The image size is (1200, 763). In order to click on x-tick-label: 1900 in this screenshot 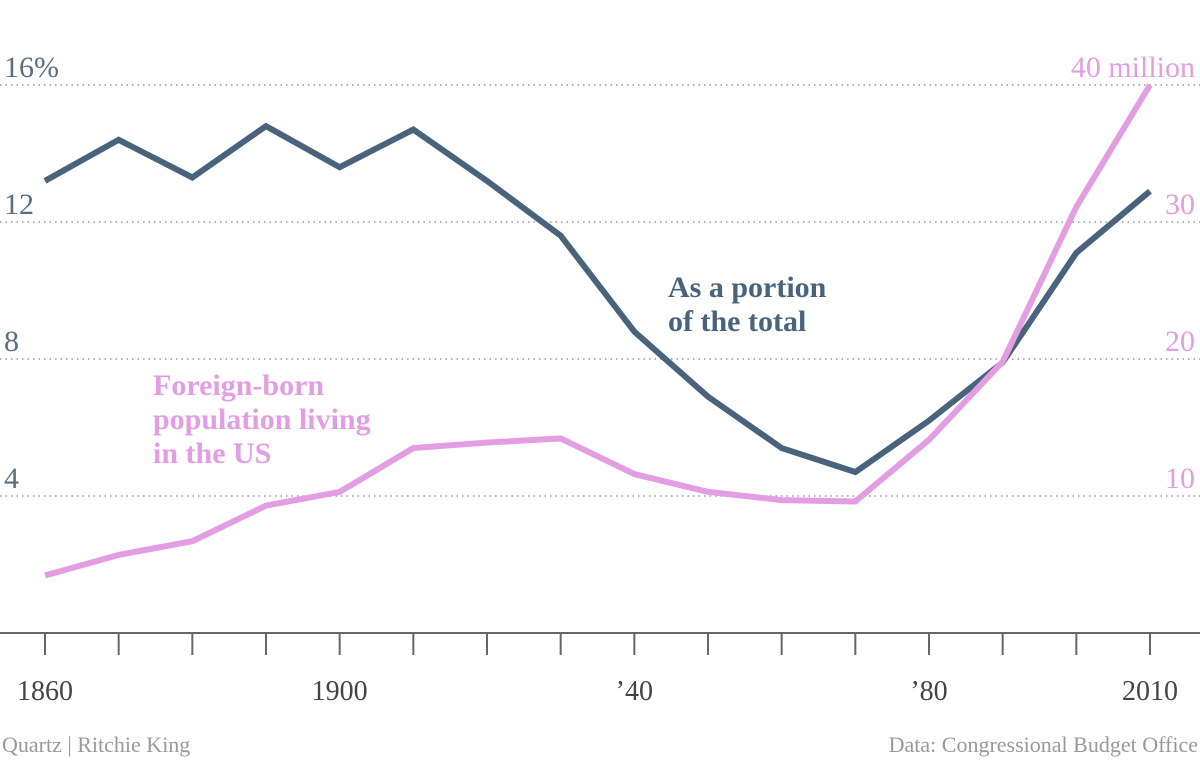, I will do `click(340, 691)`.